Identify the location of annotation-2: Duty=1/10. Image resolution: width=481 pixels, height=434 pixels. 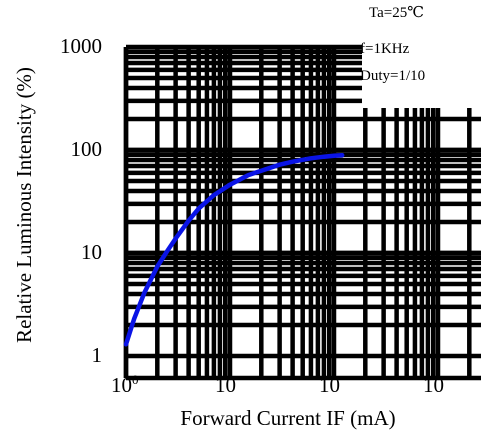
(392, 76).